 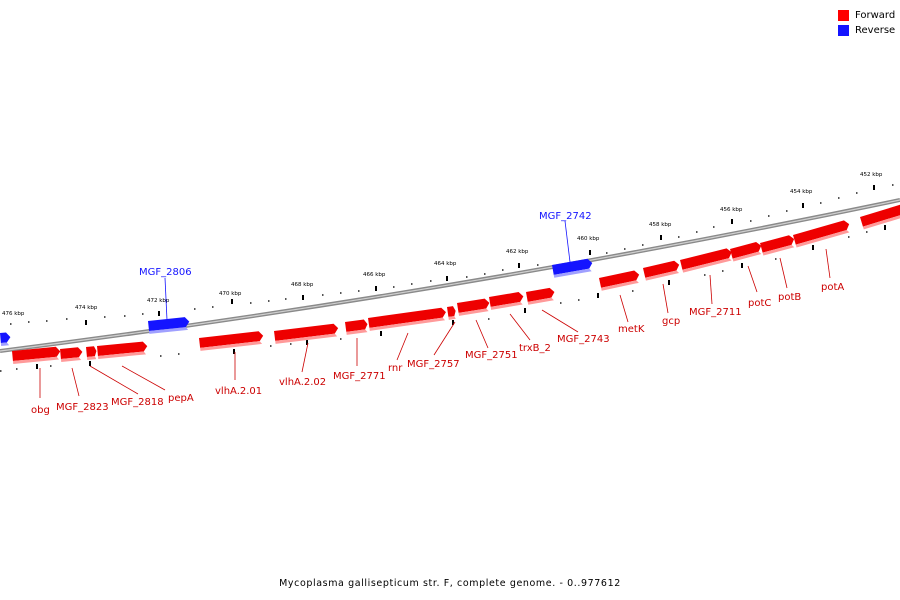 What do you see at coordinates (789, 297) in the screenshot?
I see `gene-label-potb: potB` at bounding box center [789, 297].